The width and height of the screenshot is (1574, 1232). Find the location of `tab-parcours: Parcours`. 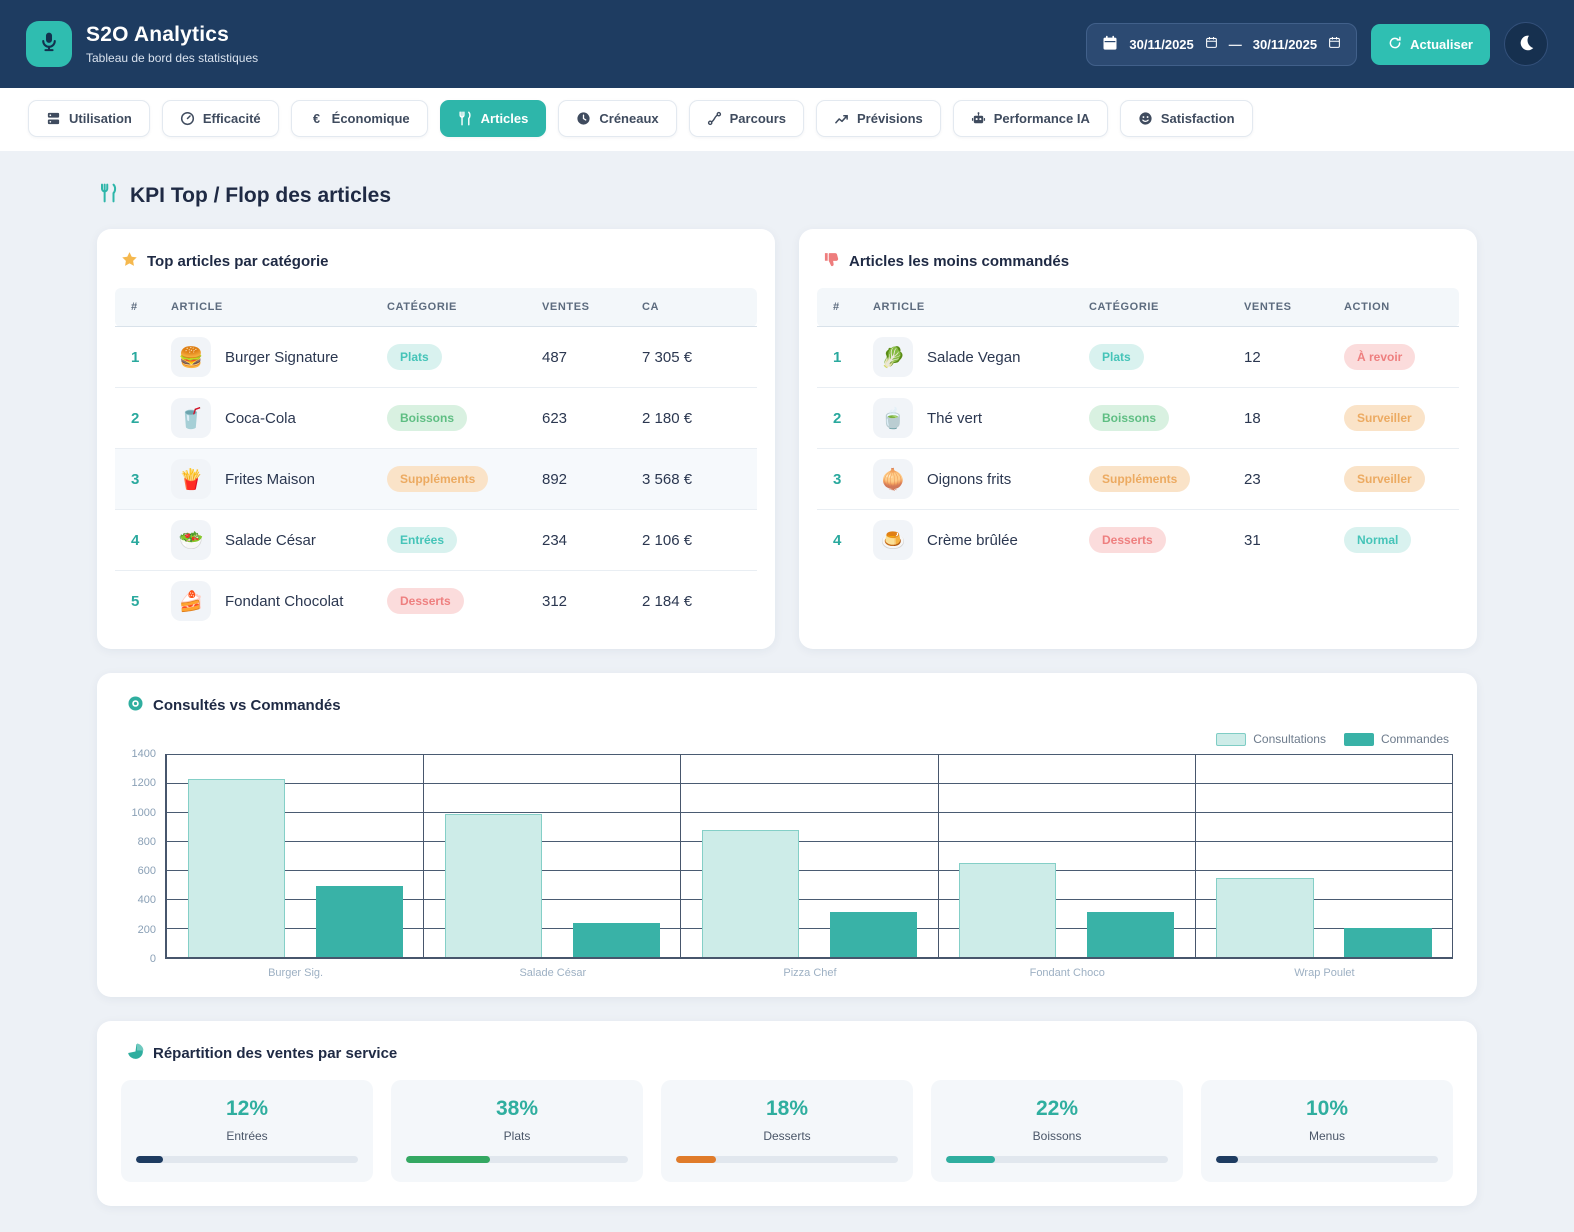

tab-parcours: Parcours is located at coordinates (746, 118).